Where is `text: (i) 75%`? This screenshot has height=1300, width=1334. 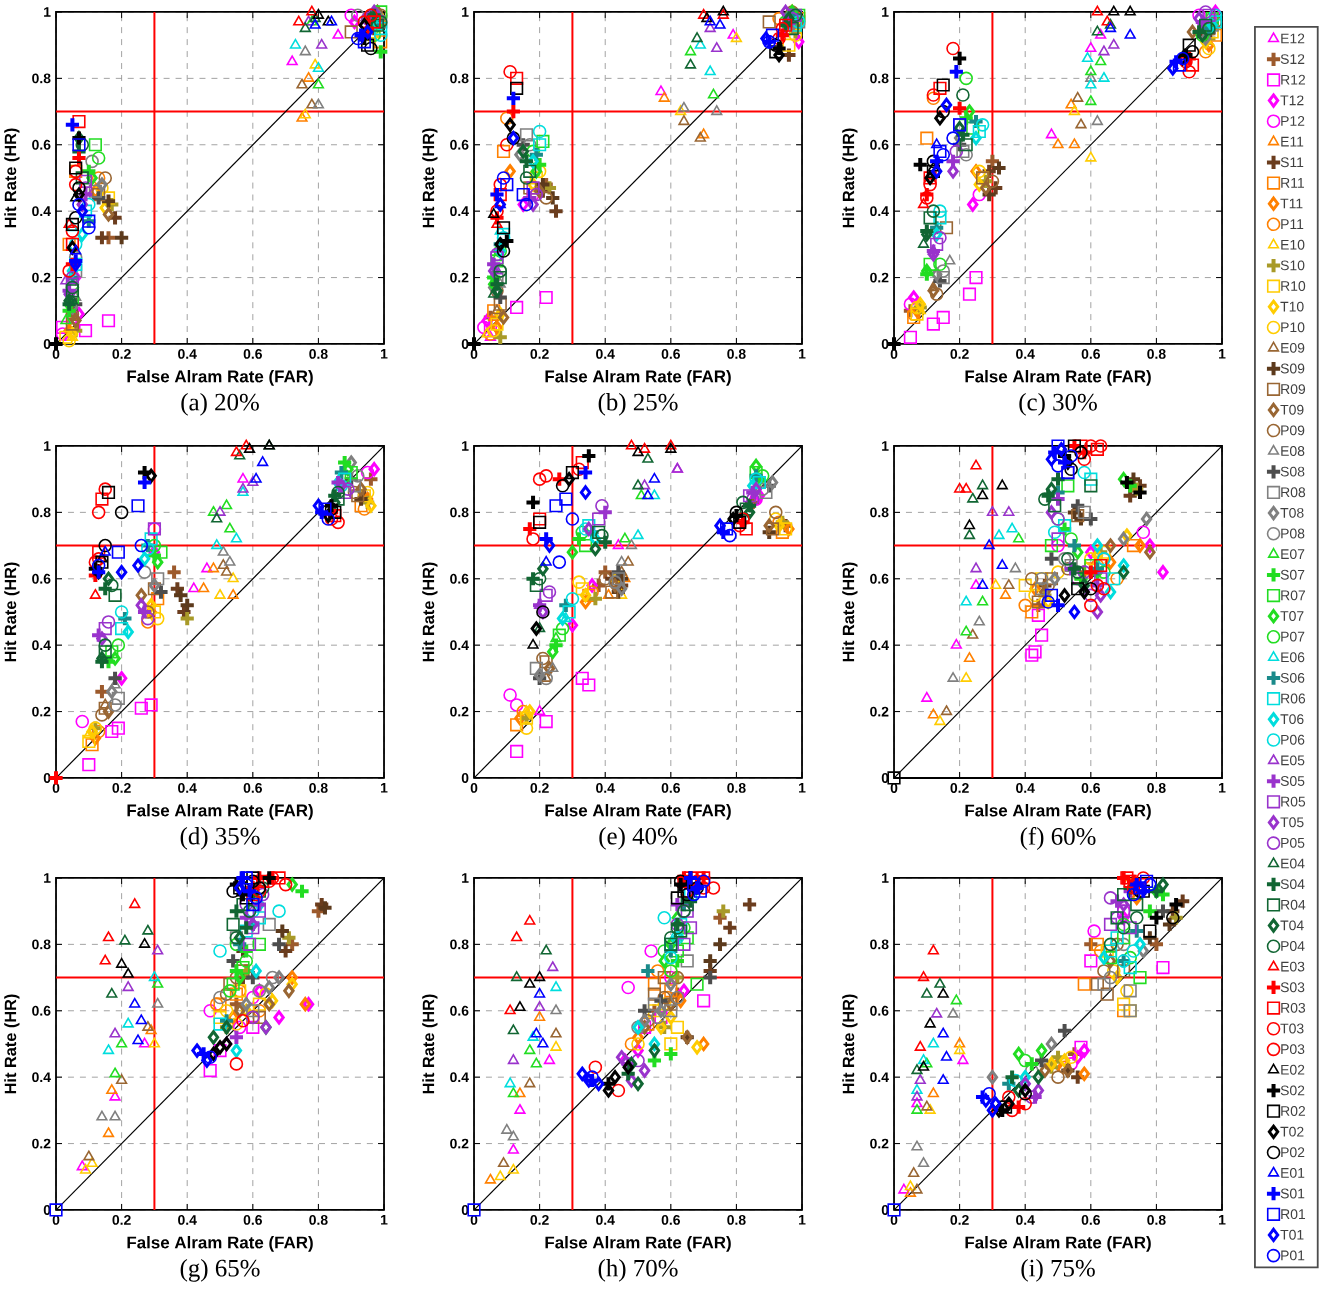
text: (i) 75% is located at coordinates (1058, 1270).